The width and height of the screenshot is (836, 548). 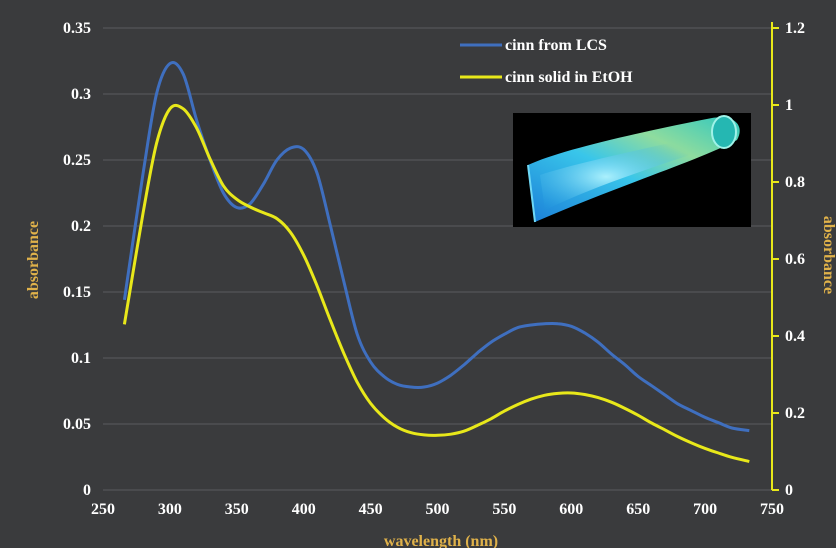 I want to click on x-tick-label: 350, so click(x=237, y=509).